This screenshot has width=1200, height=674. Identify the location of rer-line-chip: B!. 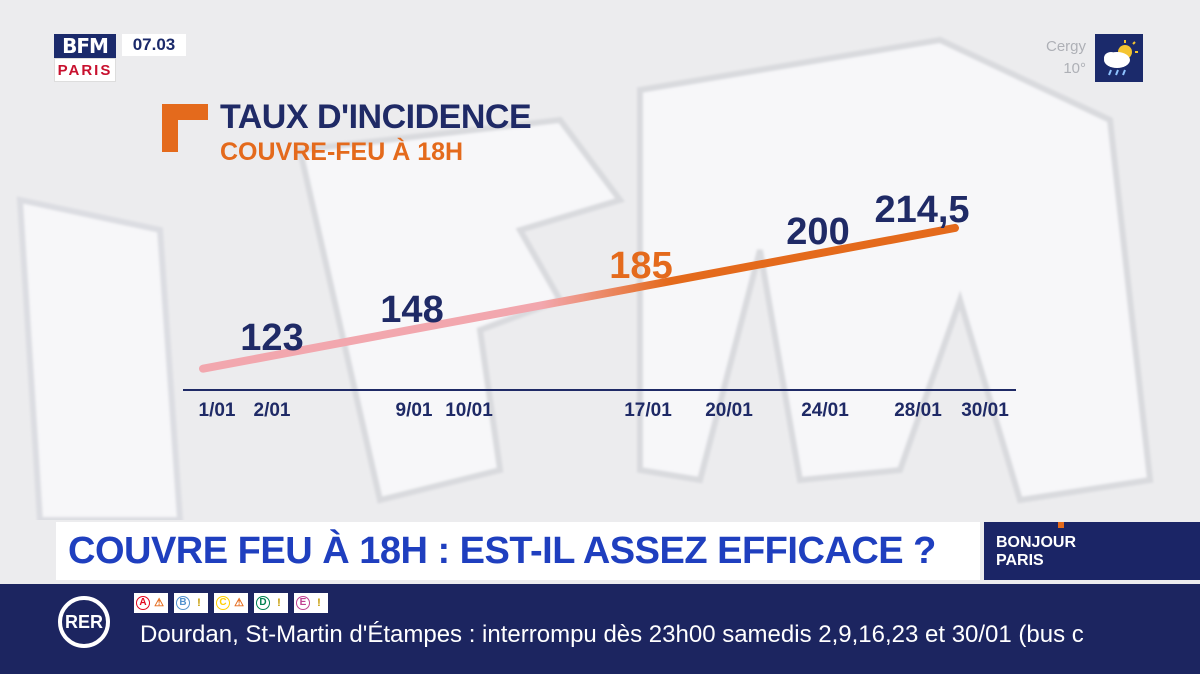
(191, 603).